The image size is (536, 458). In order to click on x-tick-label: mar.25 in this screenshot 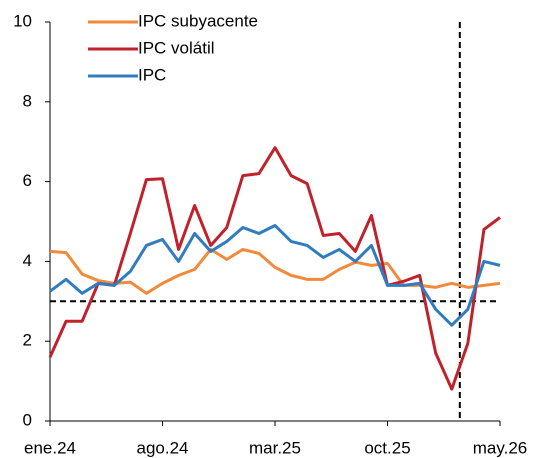, I will do `click(275, 447)`.